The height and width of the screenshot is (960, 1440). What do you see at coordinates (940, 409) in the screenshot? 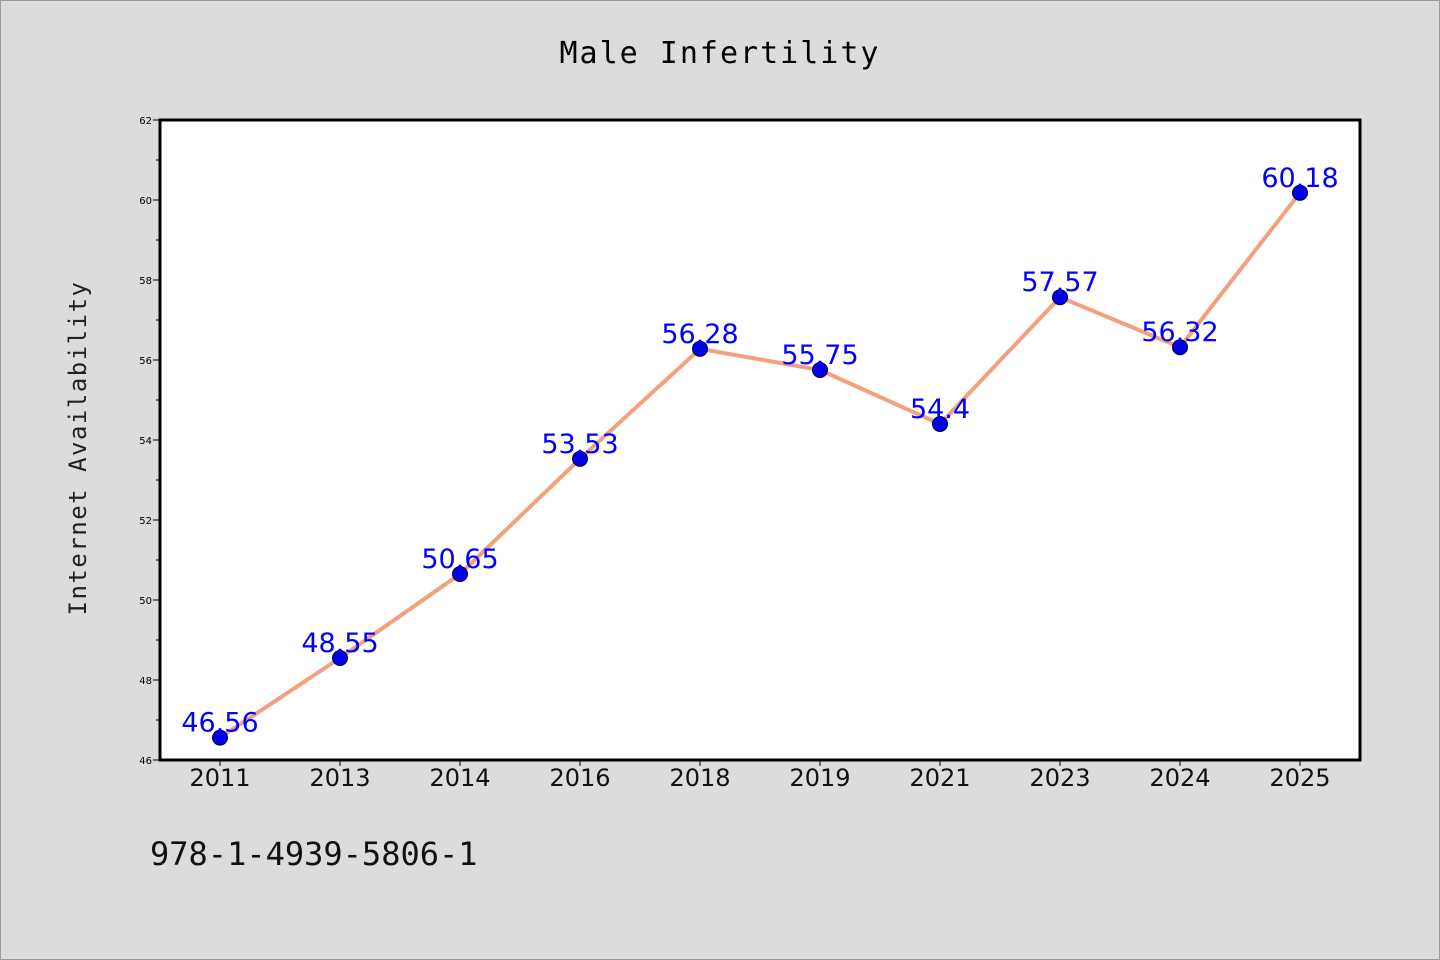
I see `data-label: 54.4` at bounding box center [940, 409].